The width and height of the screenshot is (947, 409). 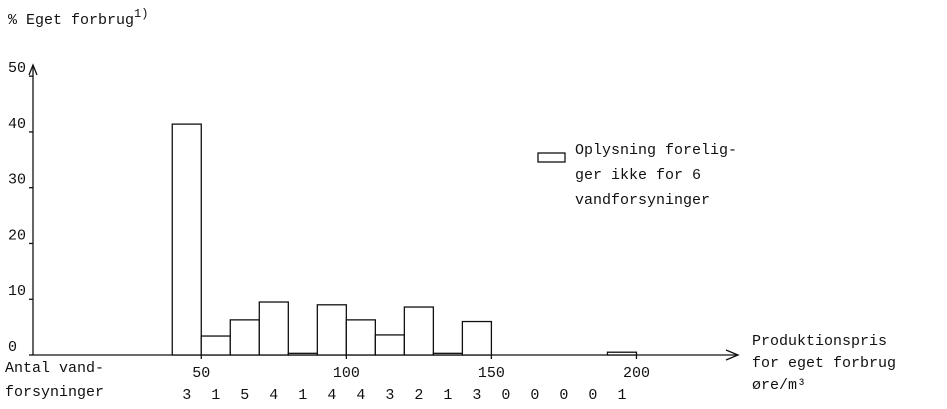 I want to click on x-tick-label: 200, so click(x=636, y=373).